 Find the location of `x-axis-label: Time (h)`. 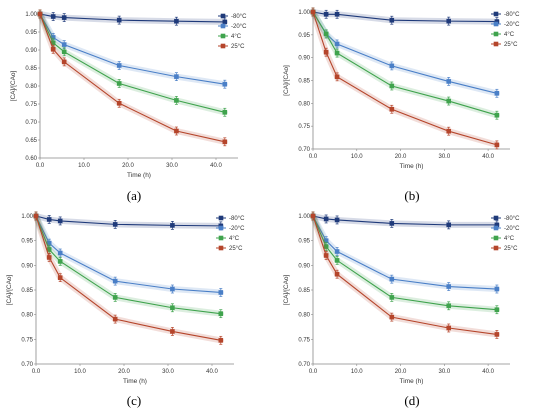

x-axis-label: Time (h) is located at coordinates (412, 166).